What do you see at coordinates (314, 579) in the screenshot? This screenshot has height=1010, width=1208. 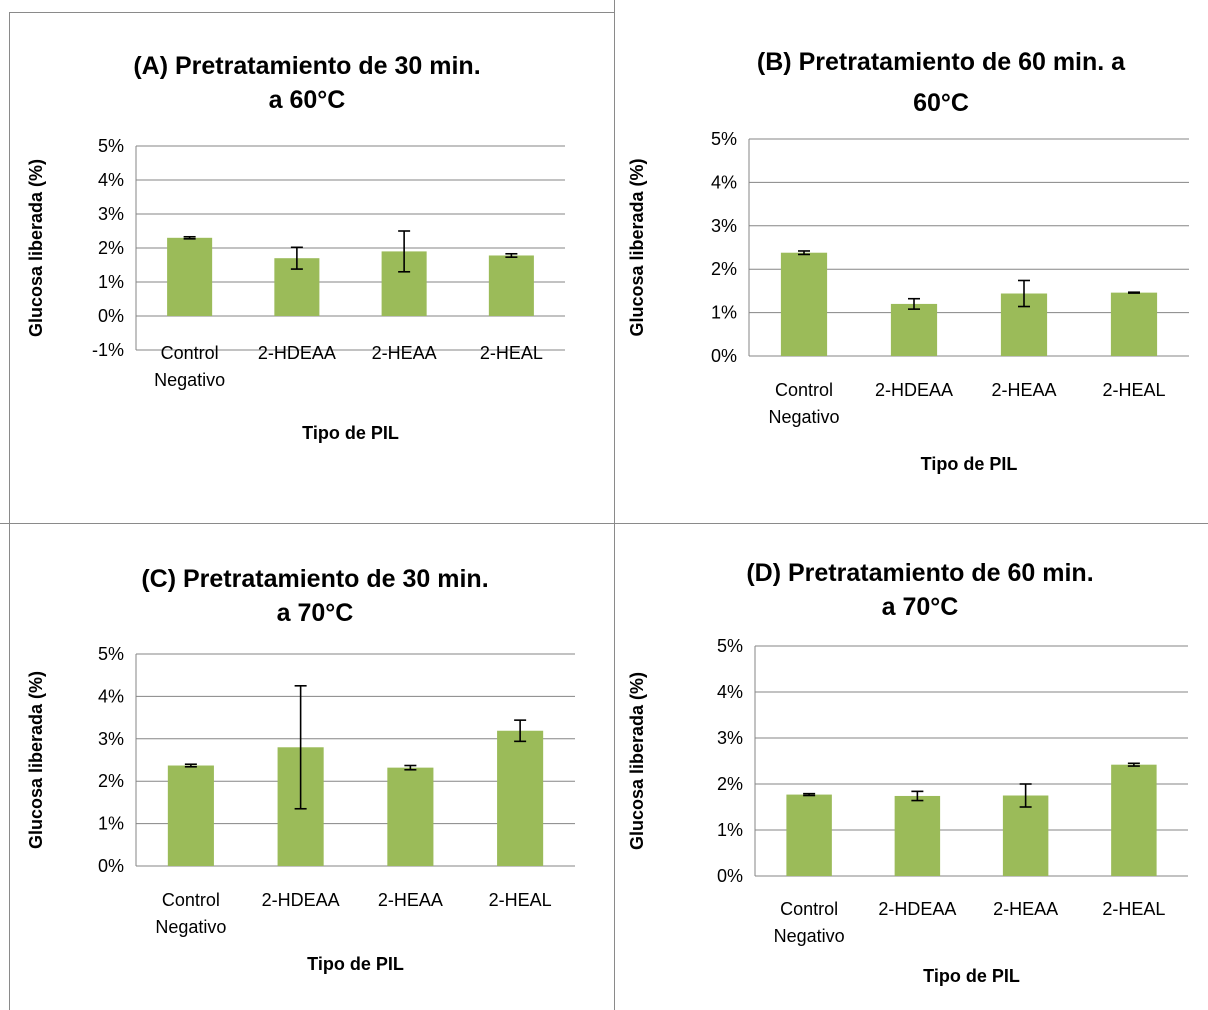 I see `chart-title-line: (C) Pretratamiento de 30 min.` at bounding box center [314, 579].